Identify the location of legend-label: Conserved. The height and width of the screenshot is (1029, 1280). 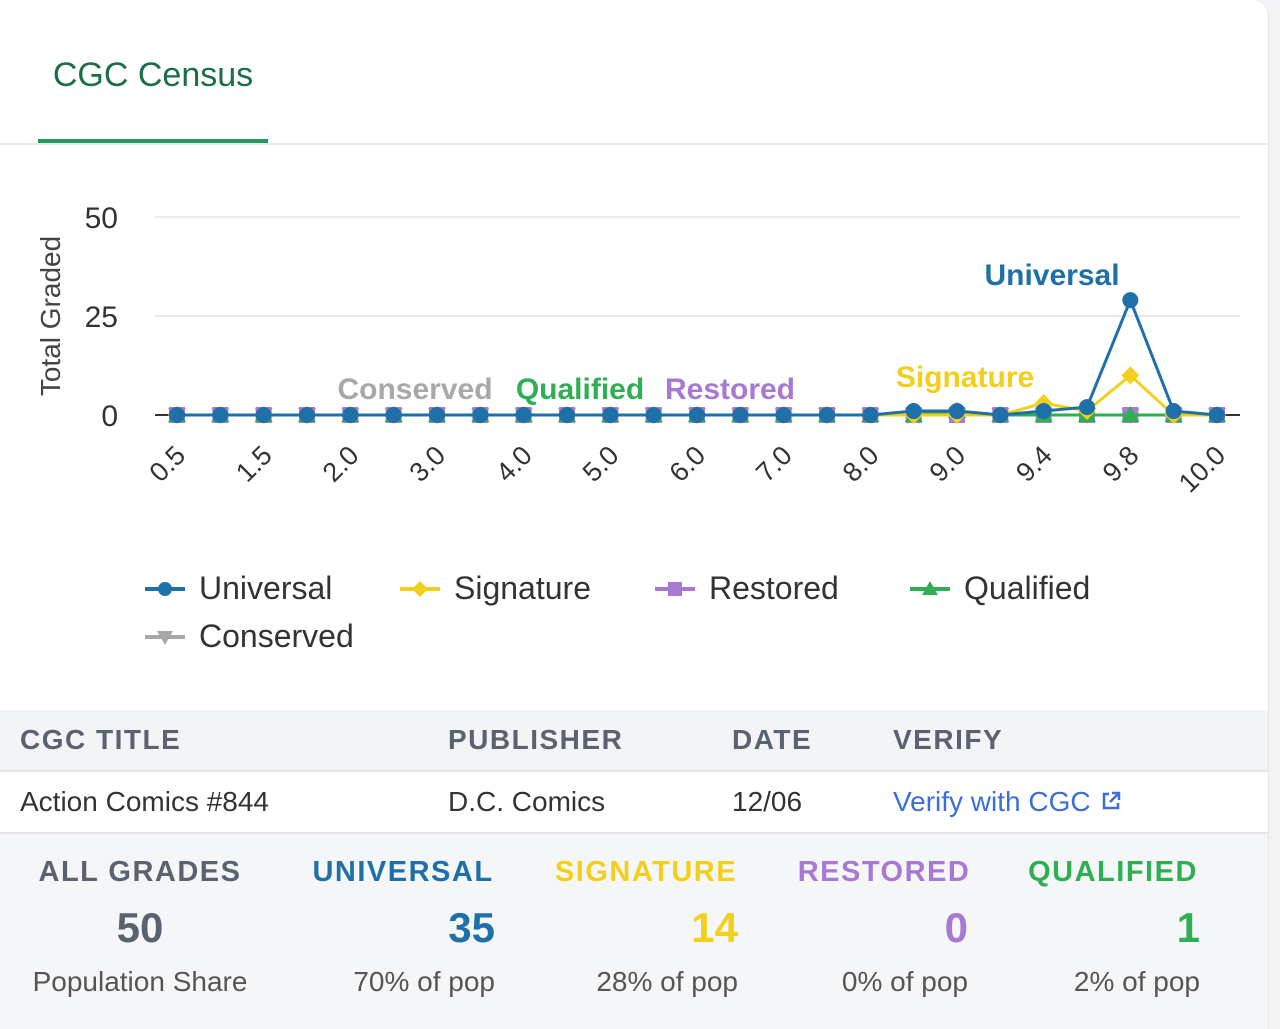
(276, 636).